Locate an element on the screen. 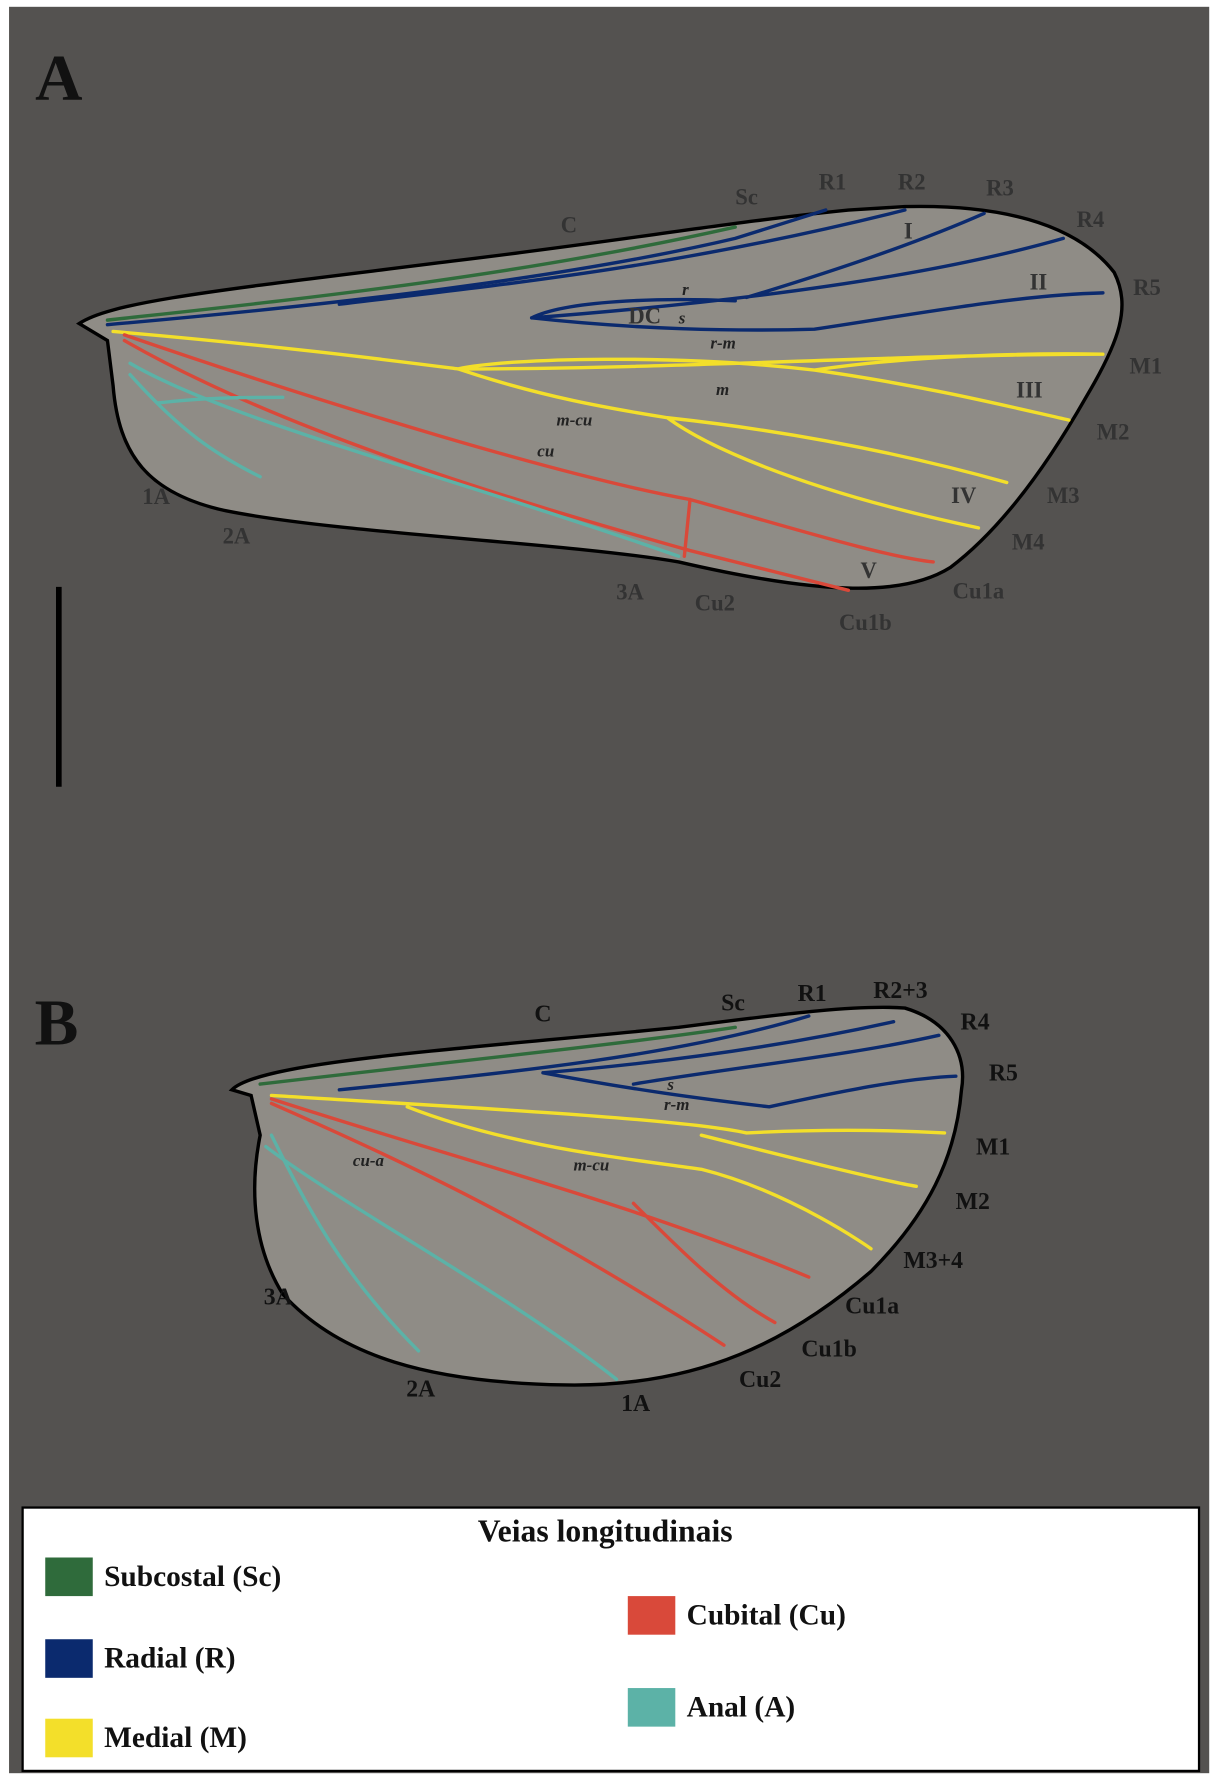  vein-label: M3 is located at coordinates (1063, 495).